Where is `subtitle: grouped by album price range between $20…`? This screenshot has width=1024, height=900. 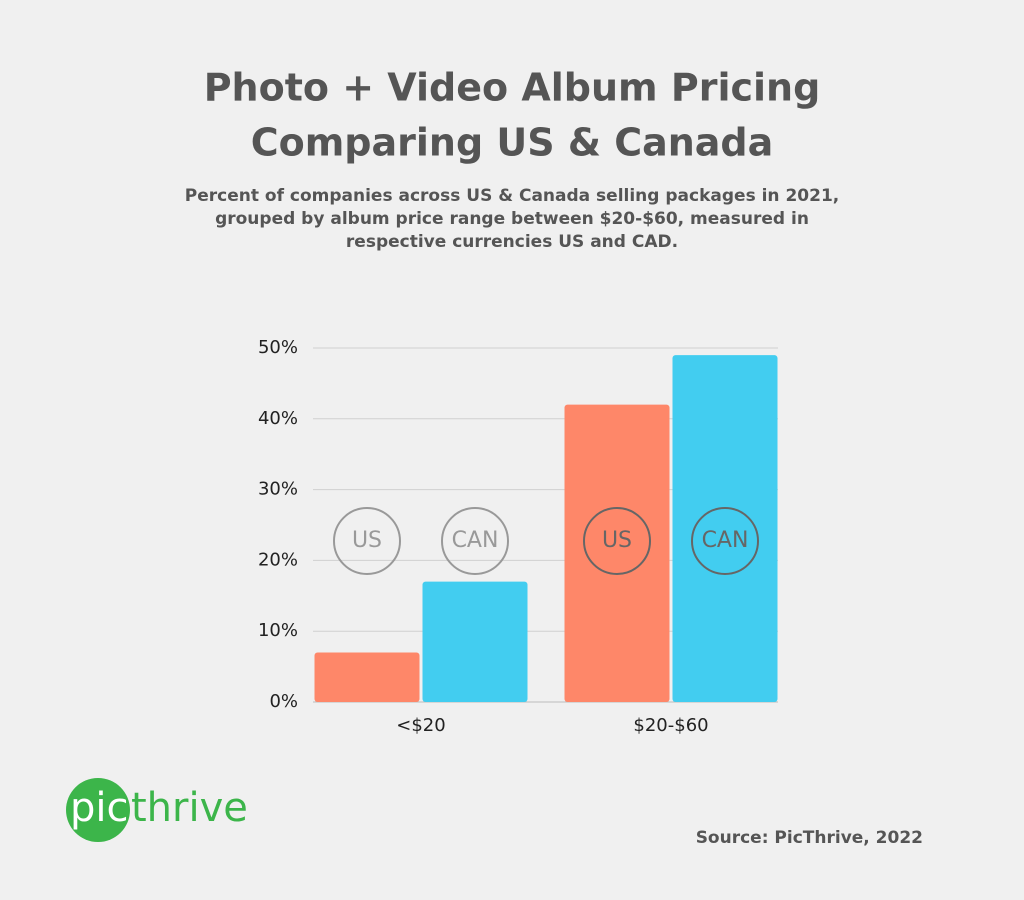
subtitle: grouped by album price range between $20… is located at coordinates (512, 219).